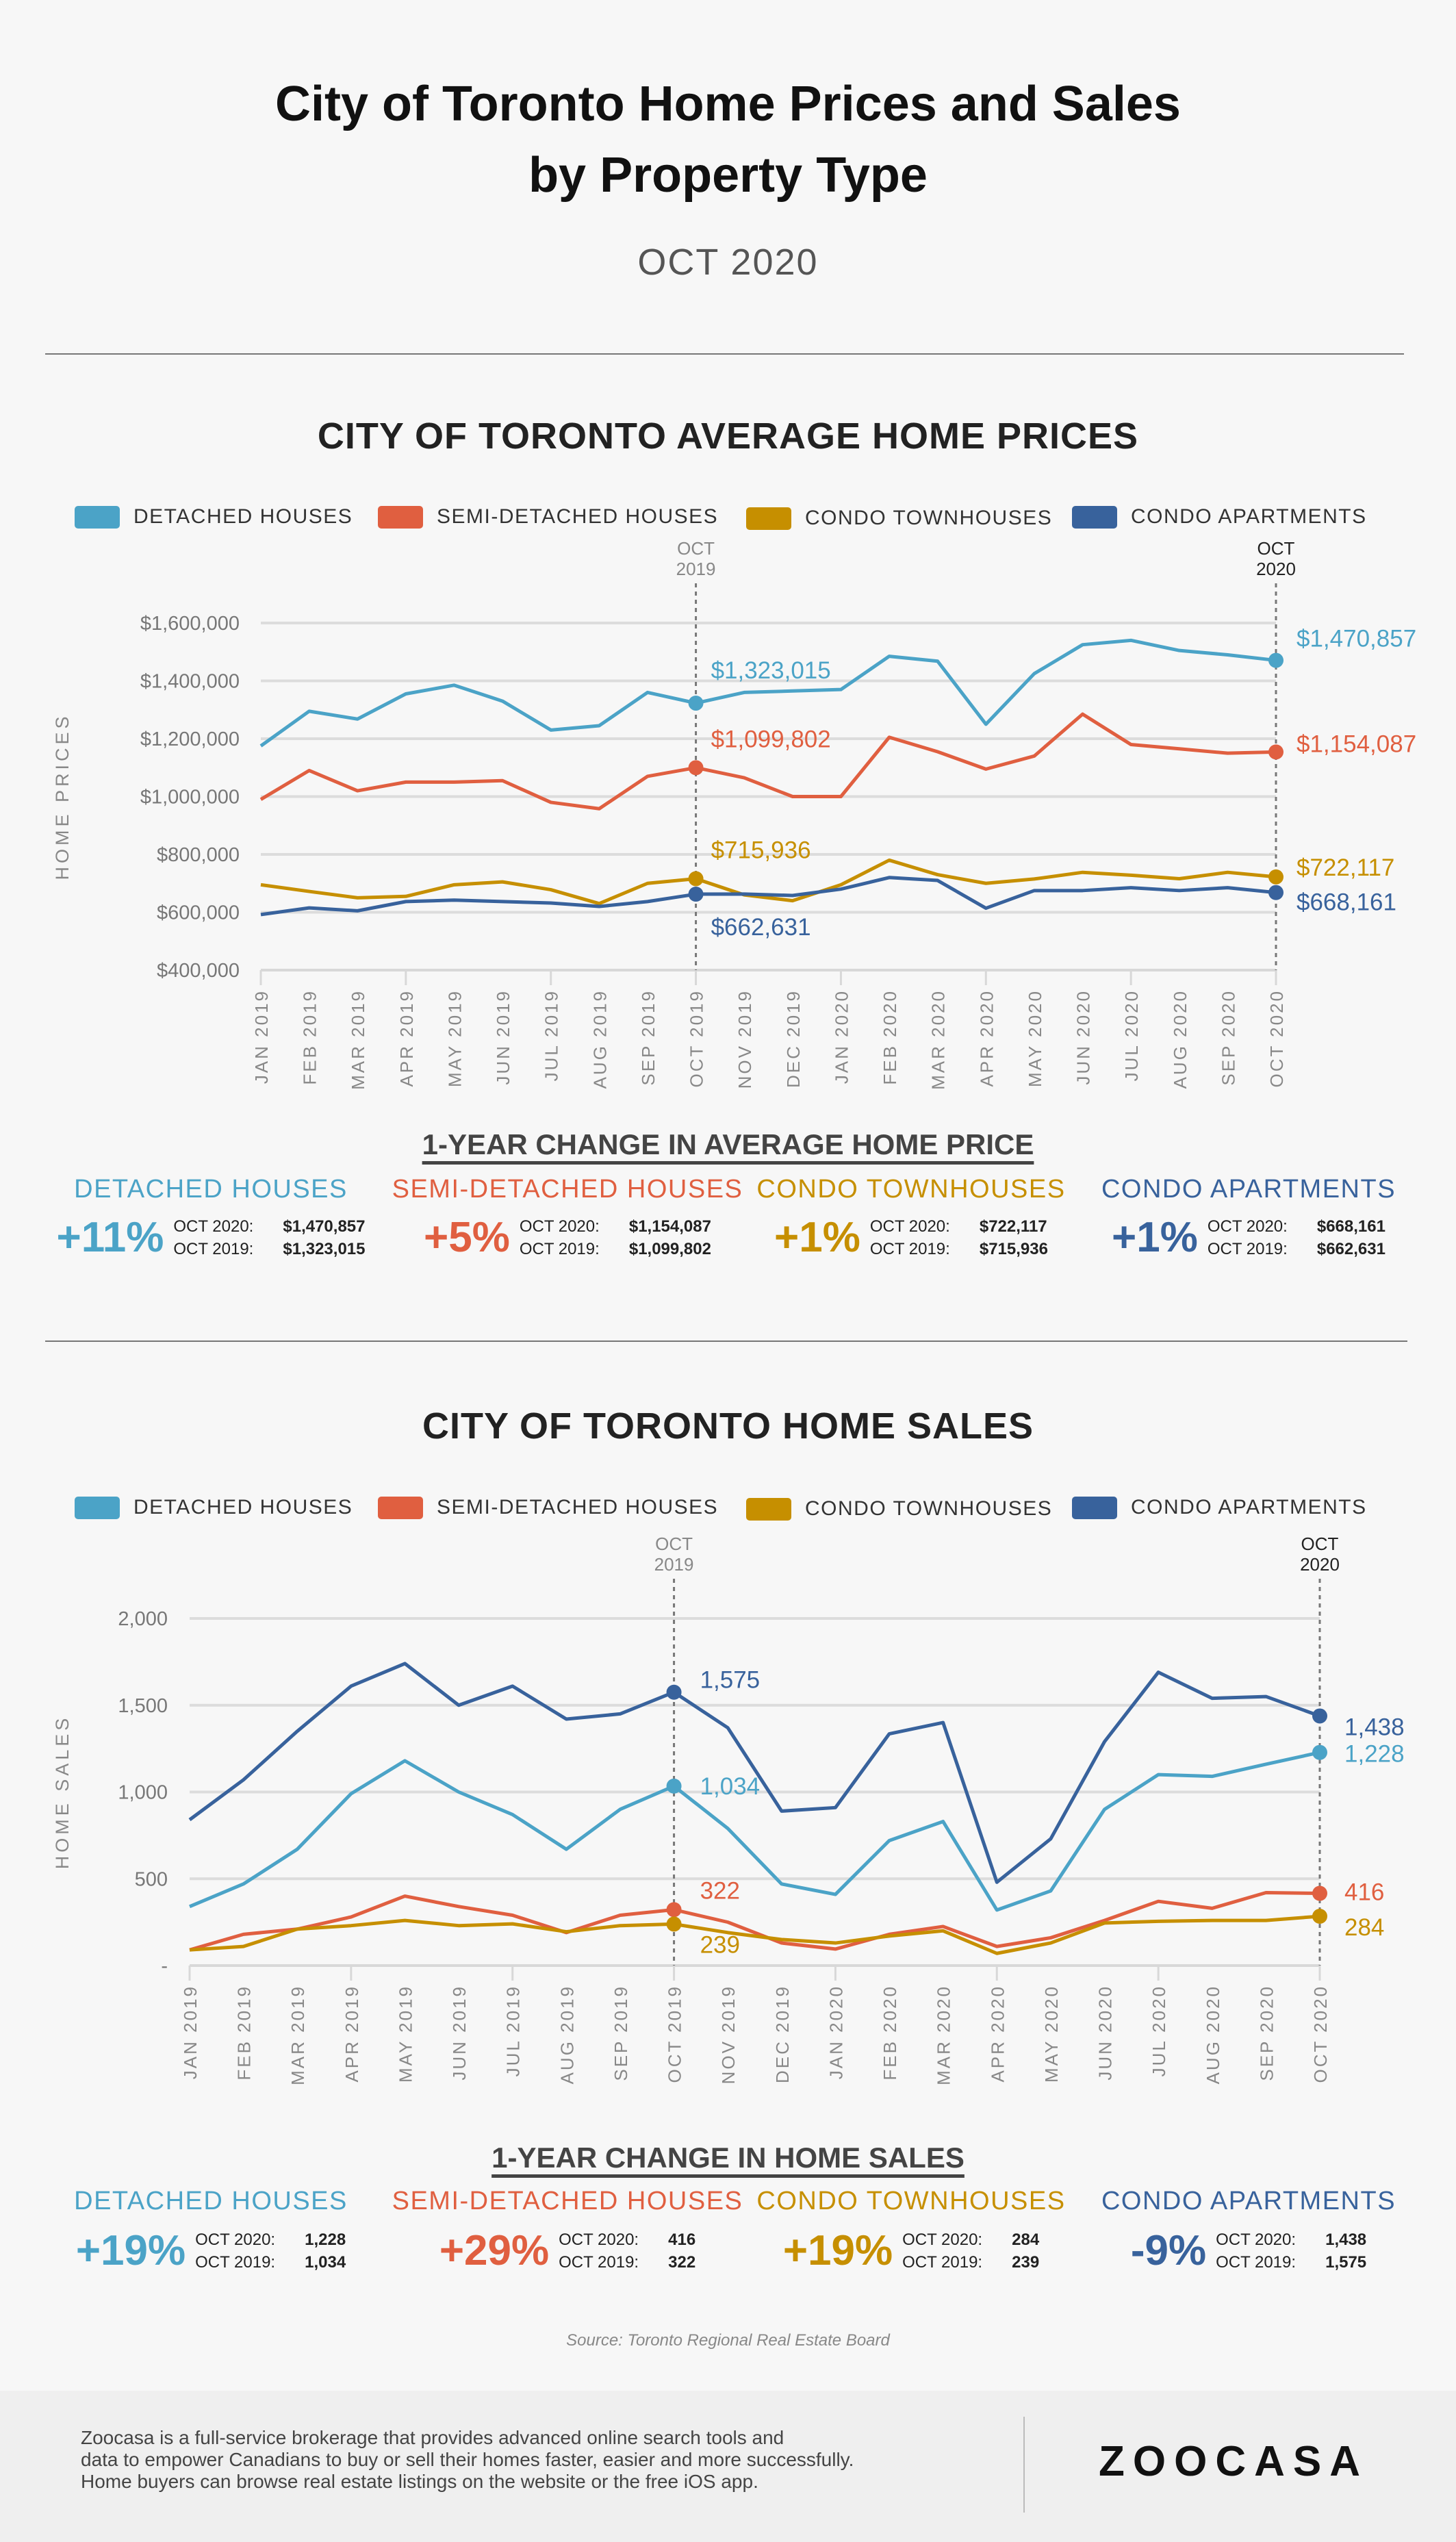 The image size is (1456, 2542). What do you see at coordinates (211, 2250) in the screenshot?
I see `change-stat: +19% OCT 2020: 1,228 OCT 2019: 1,034` at bounding box center [211, 2250].